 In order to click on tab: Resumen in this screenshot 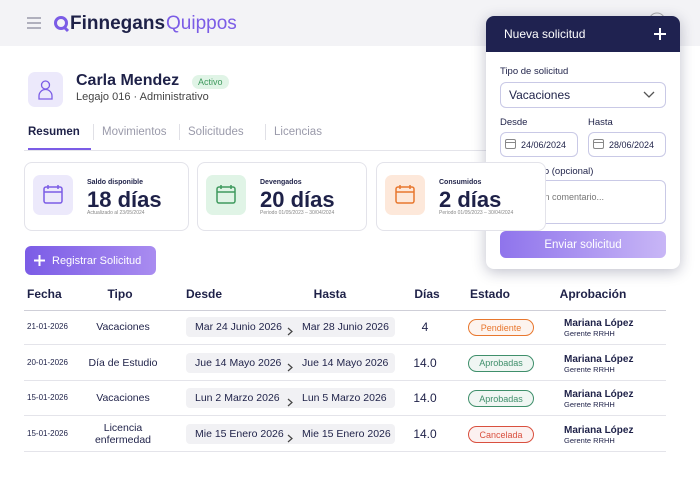, I will do `click(54, 132)`.